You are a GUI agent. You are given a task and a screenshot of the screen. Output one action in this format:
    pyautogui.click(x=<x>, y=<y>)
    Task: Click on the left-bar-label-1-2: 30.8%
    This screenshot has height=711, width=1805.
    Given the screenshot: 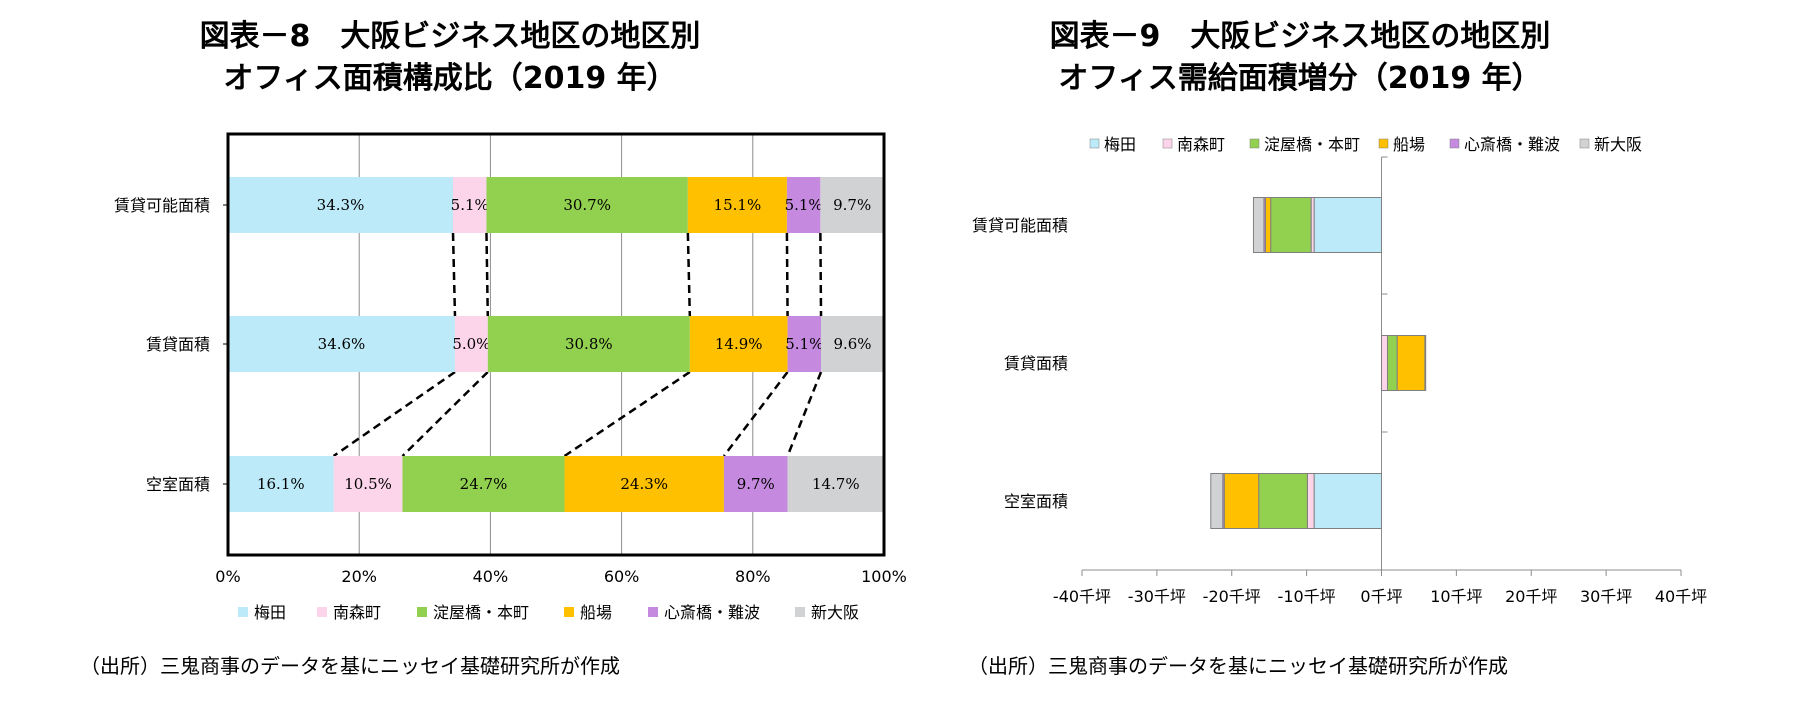 What is the action you would take?
    pyautogui.click(x=589, y=344)
    